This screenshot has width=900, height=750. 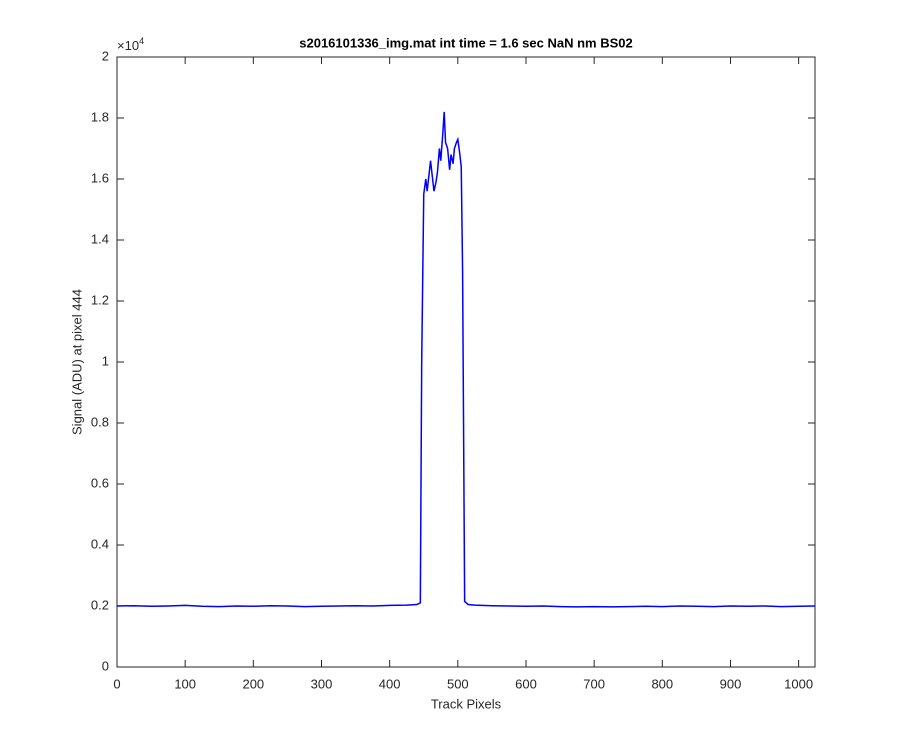 I want to click on x-tick-label: 1000, so click(x=798, y=683).